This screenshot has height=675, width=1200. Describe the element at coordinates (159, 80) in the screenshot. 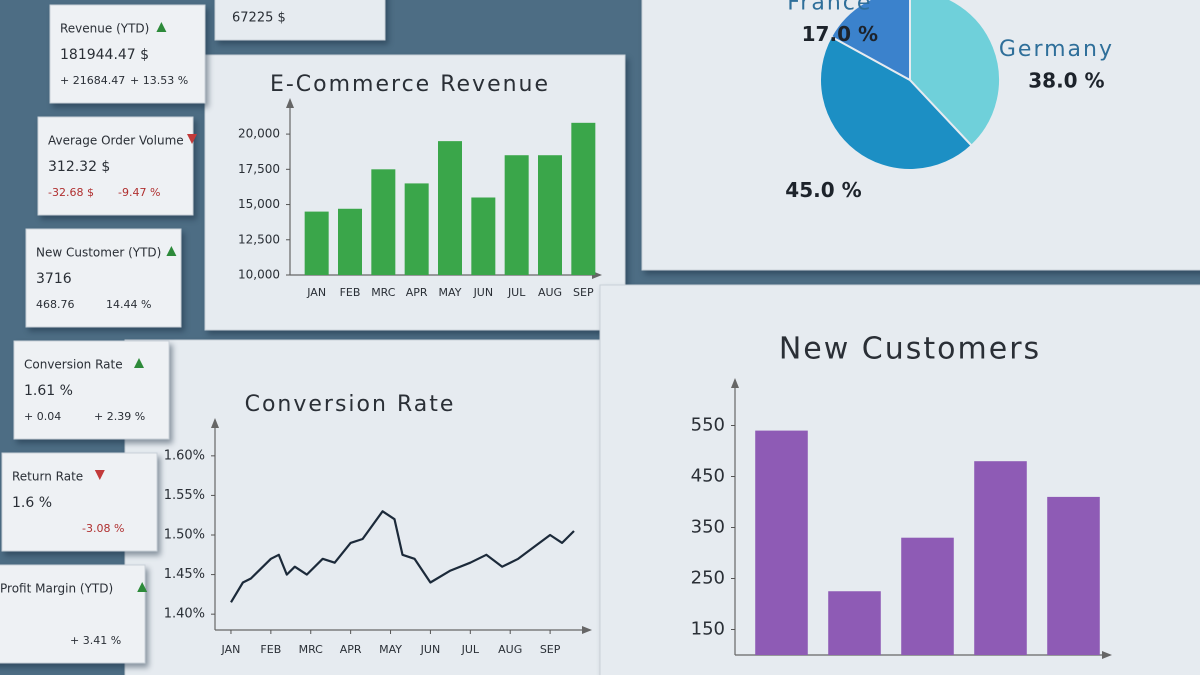

I see `kpi-change-pct: + 13.53 %` at that location.